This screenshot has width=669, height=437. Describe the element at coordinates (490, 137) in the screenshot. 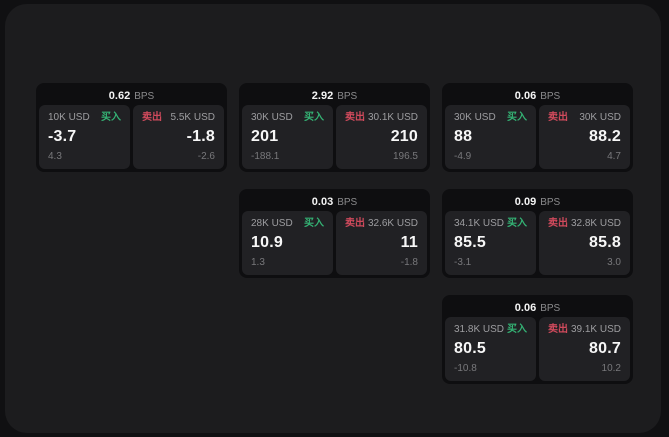

I see `buy-panel: 30K USD 买入 88 -4.9` at that location.